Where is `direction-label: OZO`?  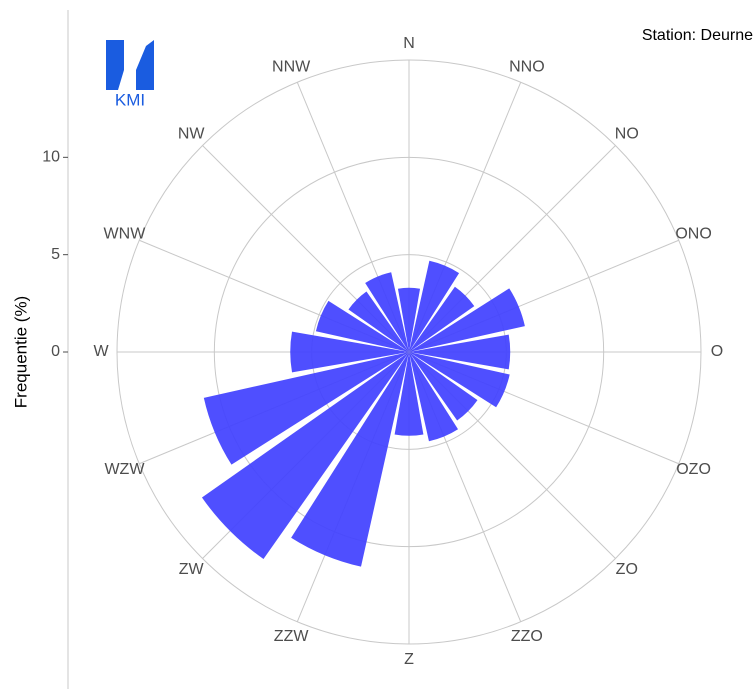
direction-label: OZO is located at coordinates (693, 469).